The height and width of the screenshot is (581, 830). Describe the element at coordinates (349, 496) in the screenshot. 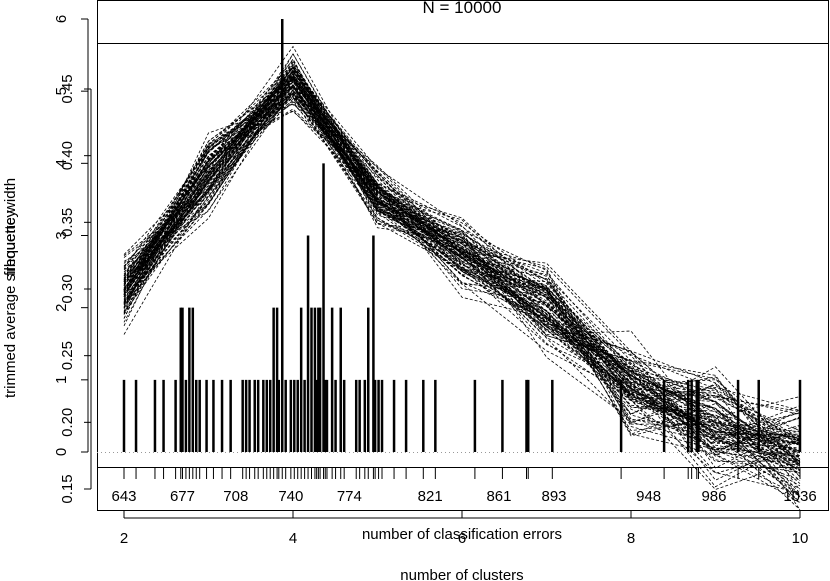

I see `x-tick-label-errors: 774` at that location.